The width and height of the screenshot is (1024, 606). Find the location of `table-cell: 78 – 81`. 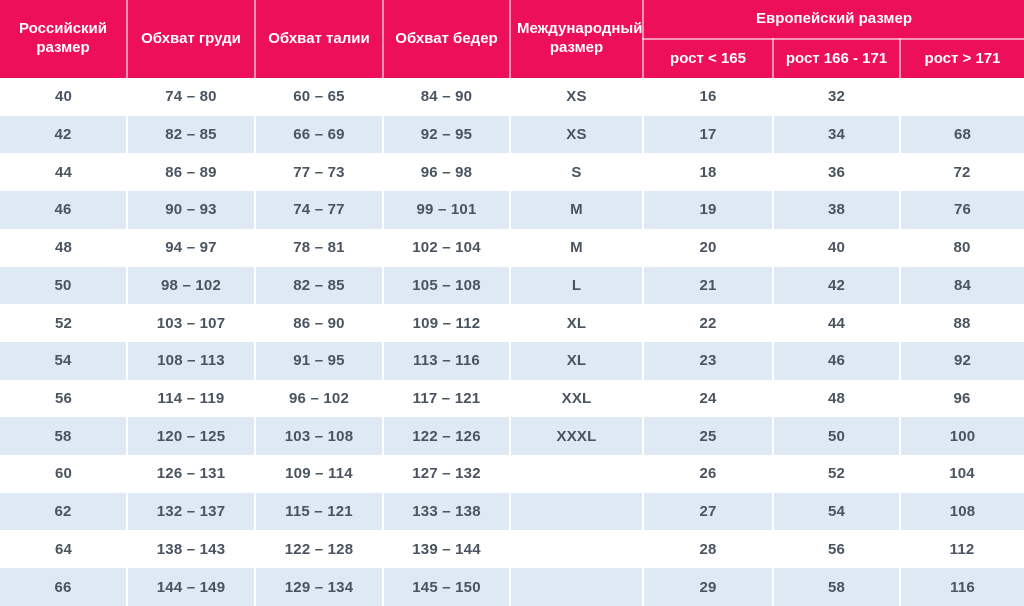

table-cell: 78 – 81 is located at coordinates (319, 248).